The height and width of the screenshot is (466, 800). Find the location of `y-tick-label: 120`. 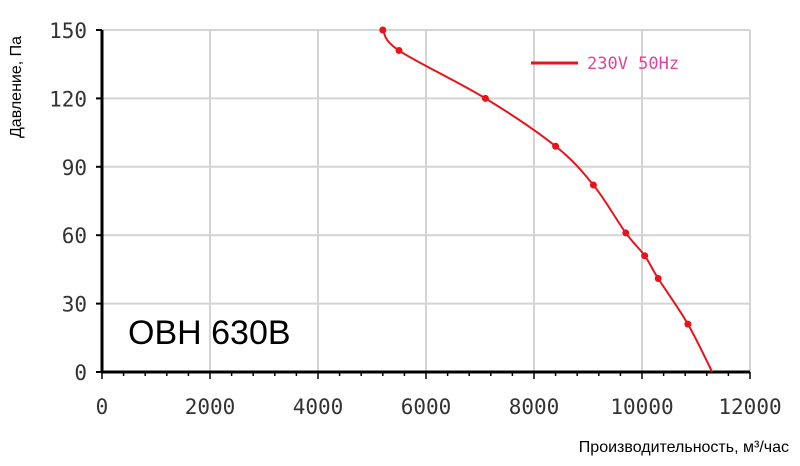

y-tick-label: 120 is located at coordinates (68, 99).